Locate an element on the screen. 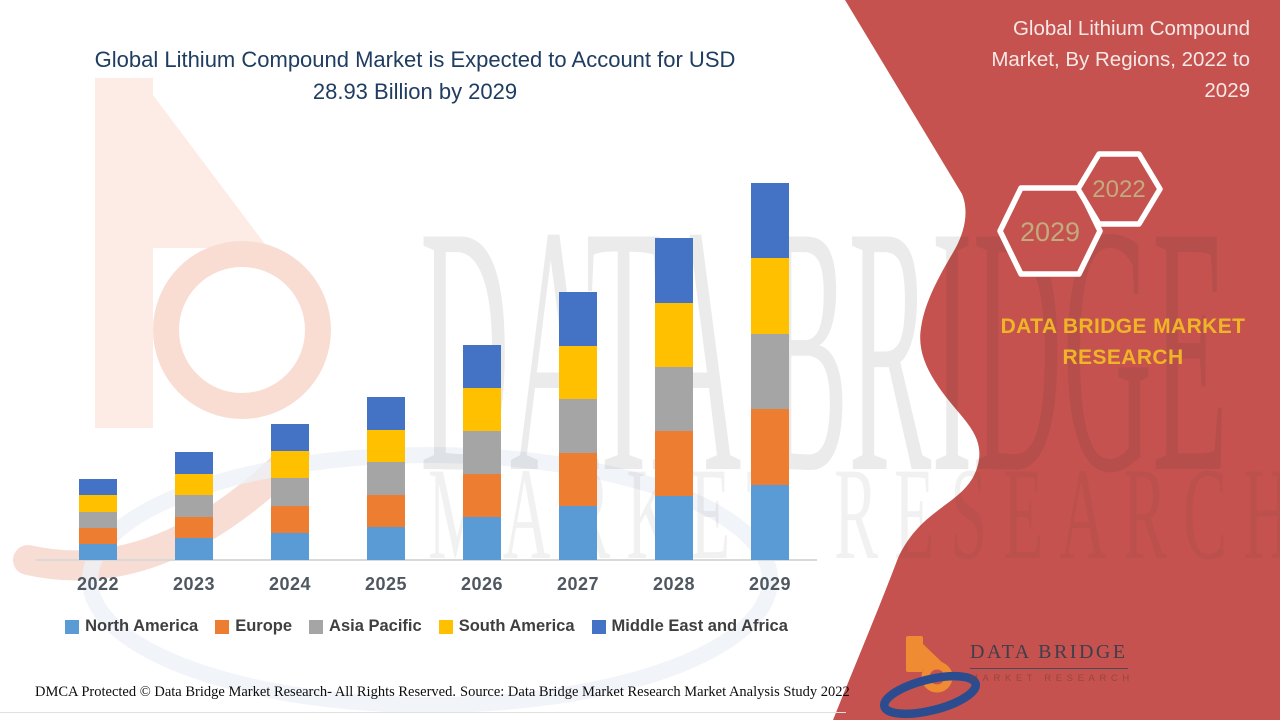 Image resolution: width=1280 pixels, height=720 pixels. x-axis-label: 2022 is located at coordinates (98, 584).